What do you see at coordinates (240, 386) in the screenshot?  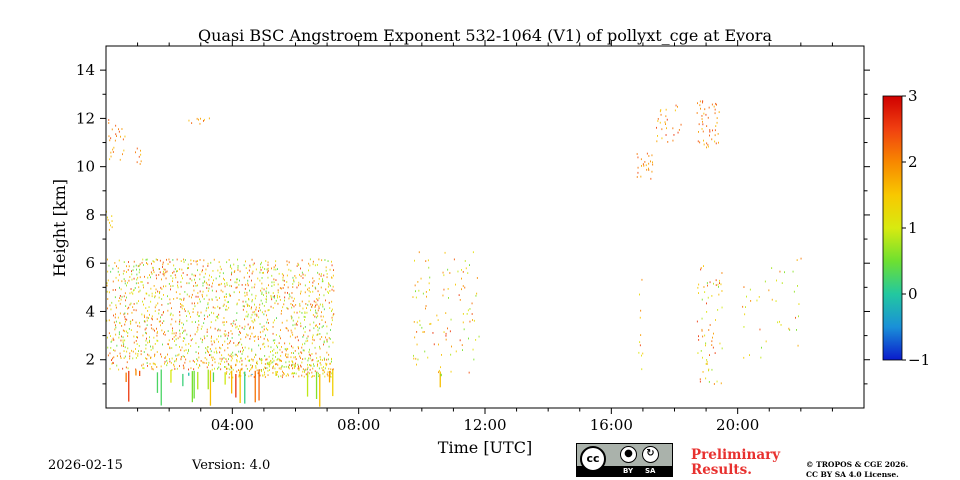 I see `data-streak` at bounding box center [240, 386].